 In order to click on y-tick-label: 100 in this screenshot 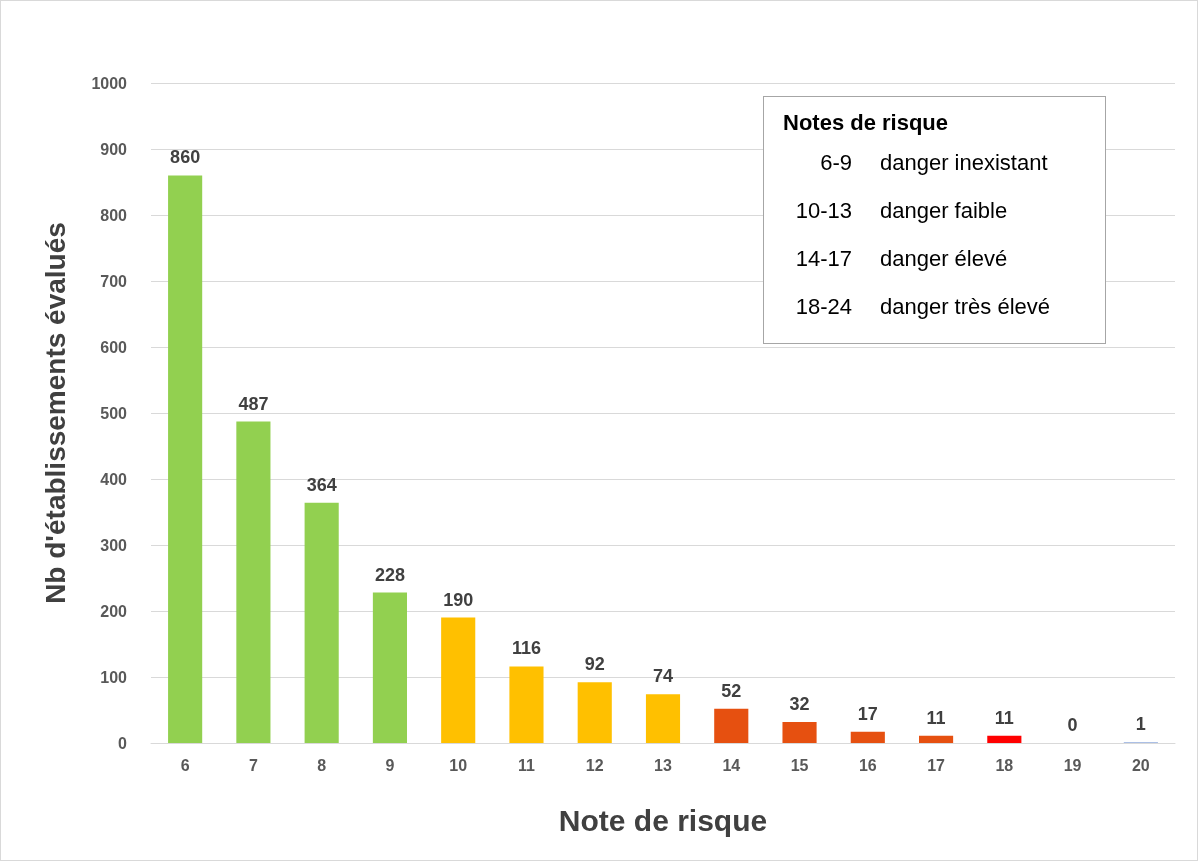, I will do `click(114, 677)`.